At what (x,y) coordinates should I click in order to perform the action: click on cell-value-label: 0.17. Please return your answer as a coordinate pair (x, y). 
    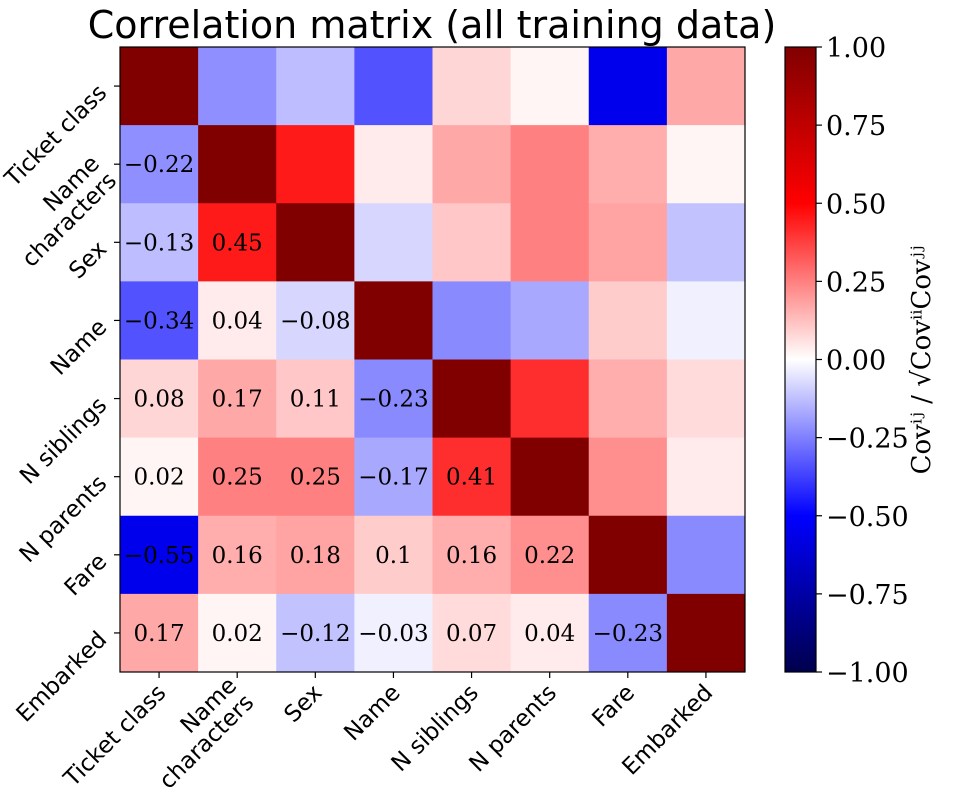
    Looking at the image, I should click on (158, 634).